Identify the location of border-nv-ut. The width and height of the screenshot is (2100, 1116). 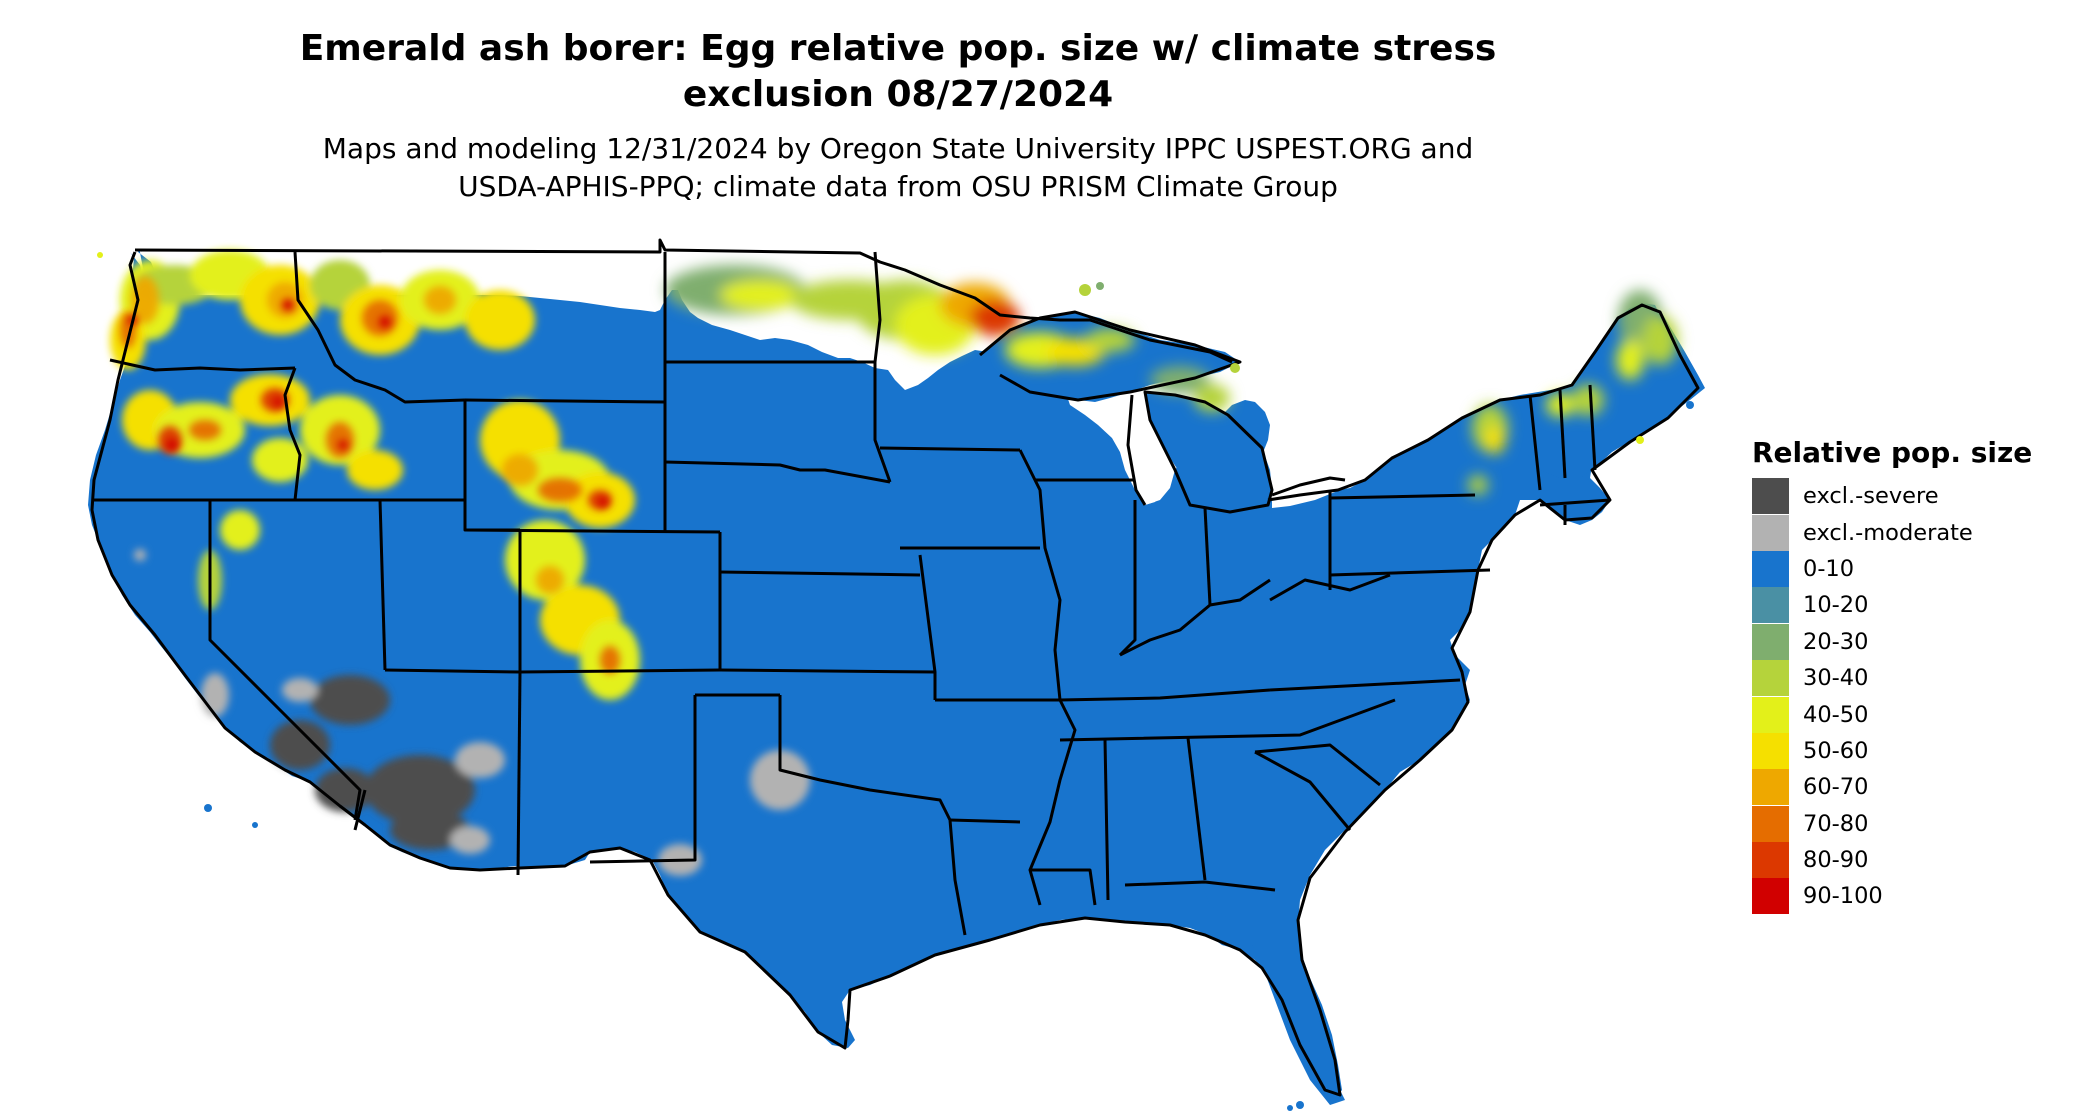
(382, 585).